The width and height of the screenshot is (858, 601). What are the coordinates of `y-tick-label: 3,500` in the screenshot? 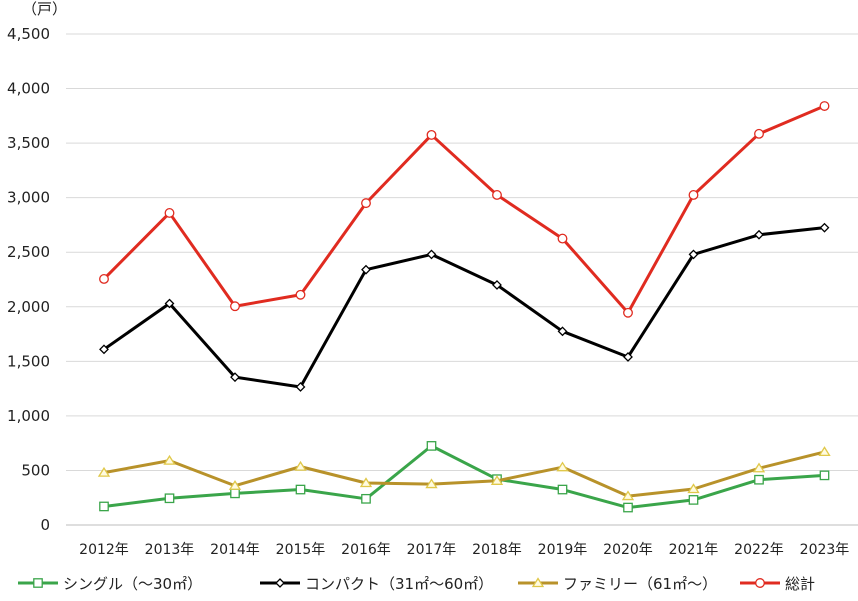 It's located at (28, 143).